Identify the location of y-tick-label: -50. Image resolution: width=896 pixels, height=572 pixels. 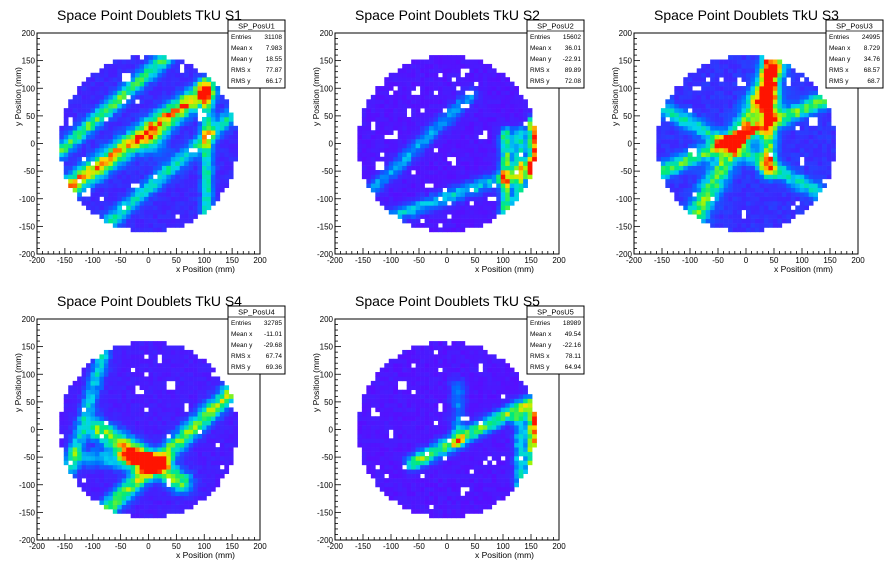
(29, 171).